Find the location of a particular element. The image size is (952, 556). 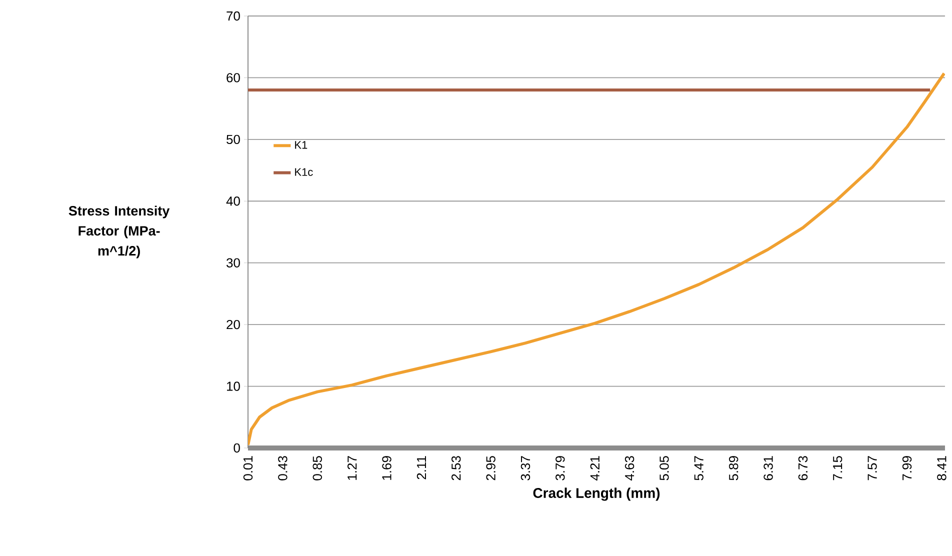

x-tick-label: 7.15 is located at coordinates (837, 468).